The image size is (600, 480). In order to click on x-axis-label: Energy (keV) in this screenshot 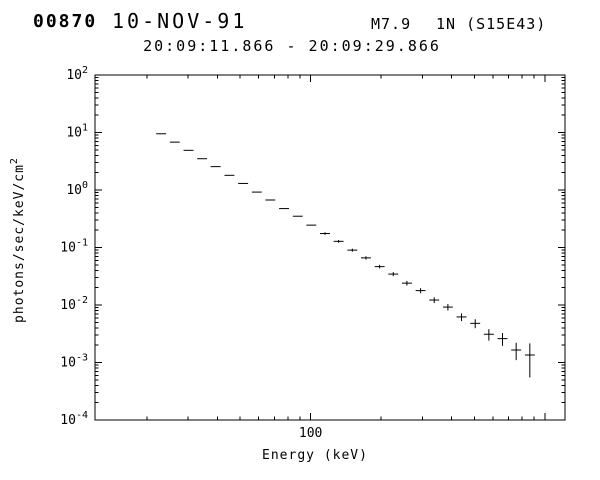, I will do `click(315, 455)`.